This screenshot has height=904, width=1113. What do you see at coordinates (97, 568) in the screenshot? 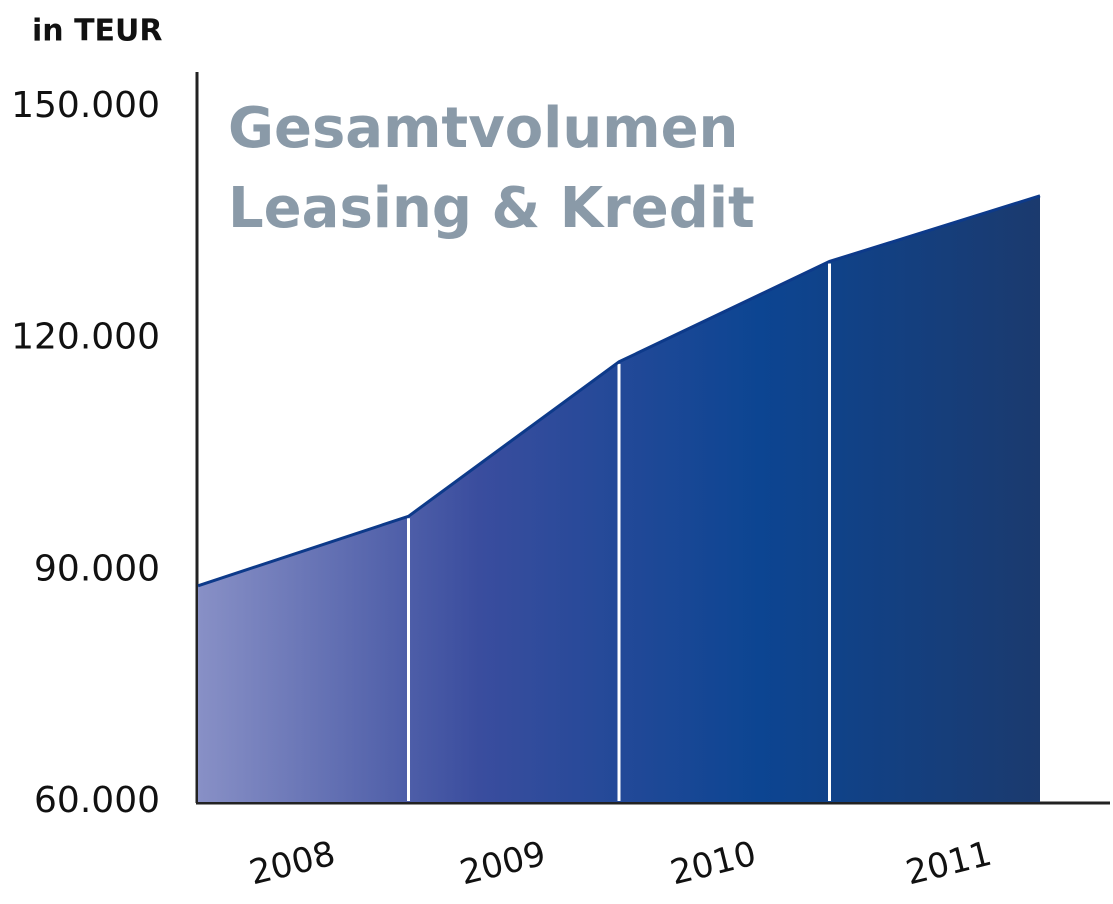
I see `y-tick-label: 90.000` at bounding box center [97, 568].